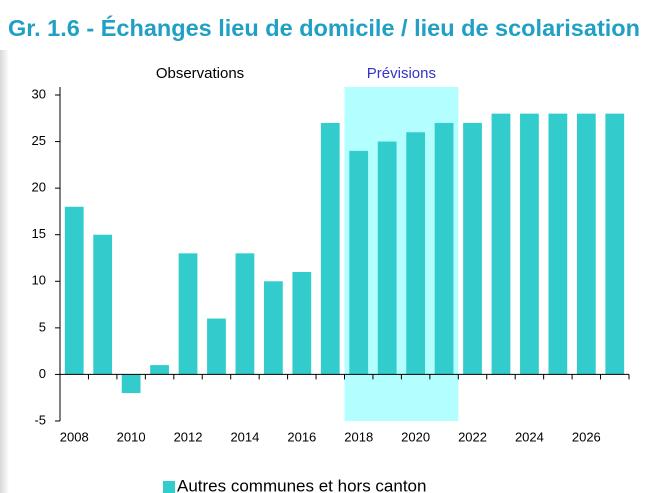 This screenshot has width=650, height=493. Describe the element at coordinates (39, 187) in the screenshot. I see `y-tick-label: 20` at that location.